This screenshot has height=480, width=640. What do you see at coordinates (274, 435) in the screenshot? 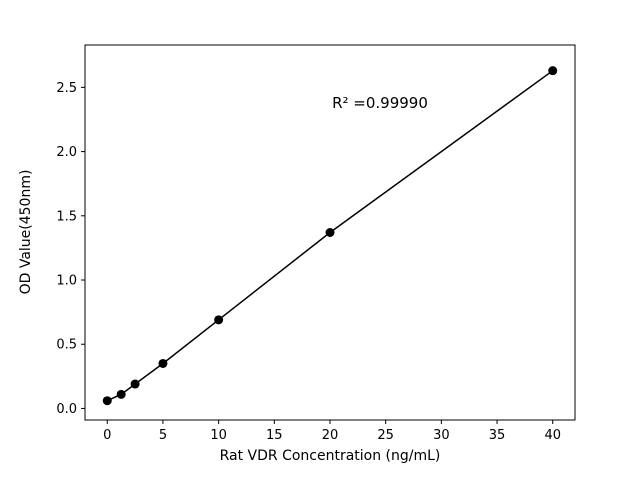
I see `x-tick-label: 15` at bounding box center [274, 435].